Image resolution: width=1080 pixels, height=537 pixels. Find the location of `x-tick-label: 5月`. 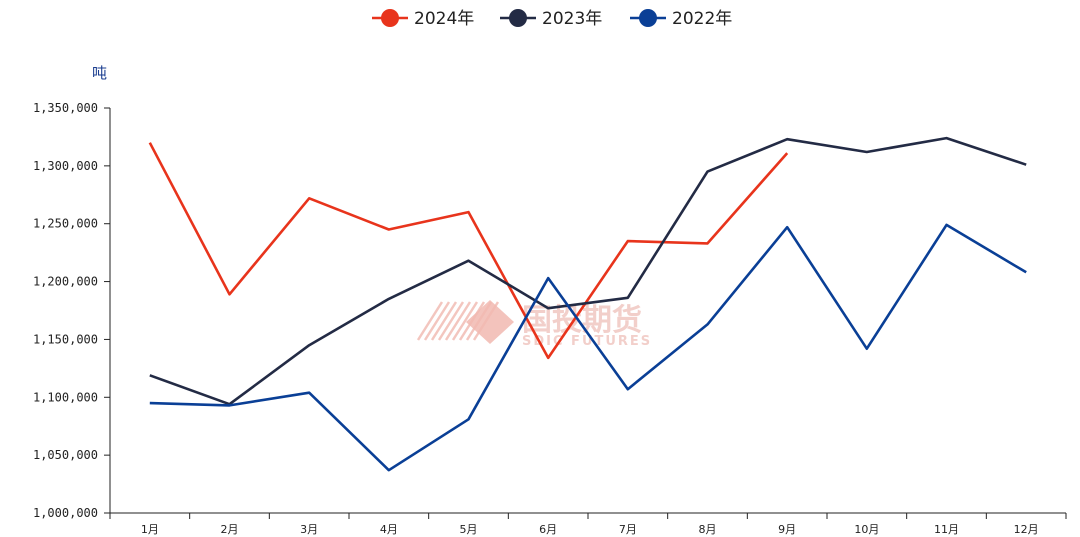

x-tick-label: 5月 is located at coordinates (469, 529).